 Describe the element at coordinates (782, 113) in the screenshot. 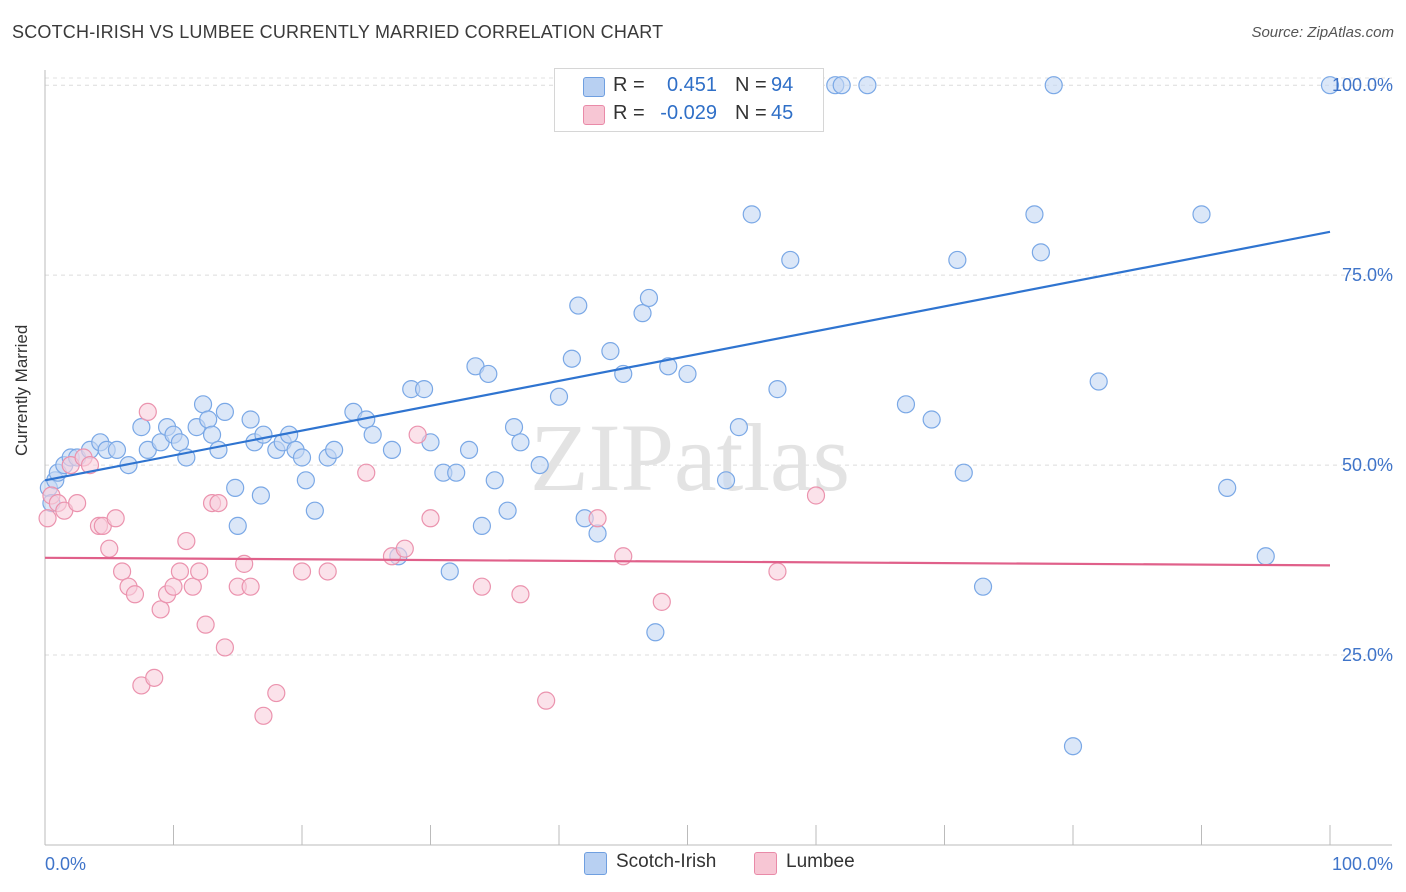

I see `n-value: 45` at that location.